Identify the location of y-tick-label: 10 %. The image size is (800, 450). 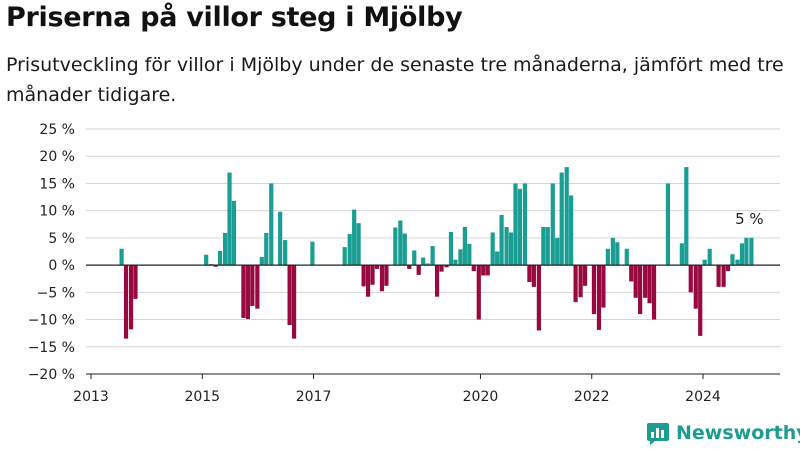
(57, 212).